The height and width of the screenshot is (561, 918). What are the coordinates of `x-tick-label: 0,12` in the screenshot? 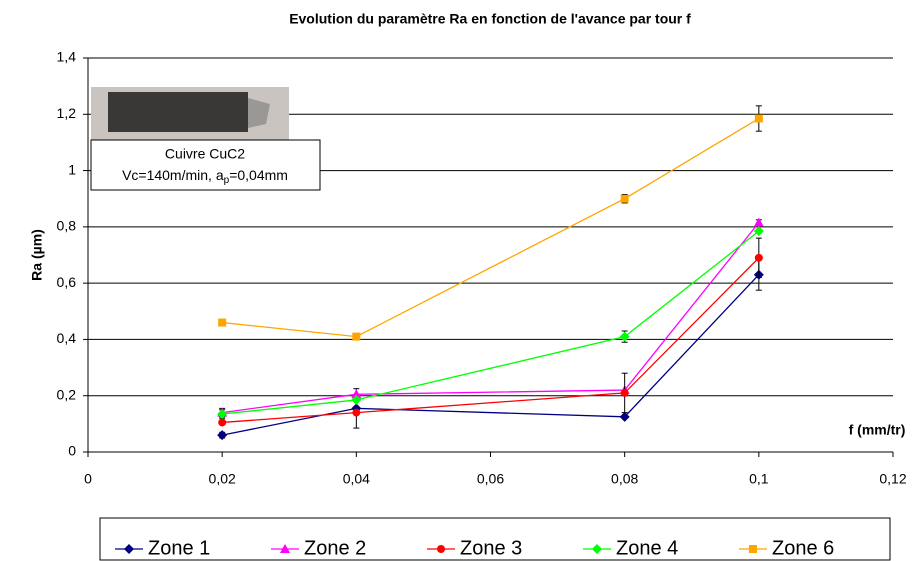 It's located at (892, 479).